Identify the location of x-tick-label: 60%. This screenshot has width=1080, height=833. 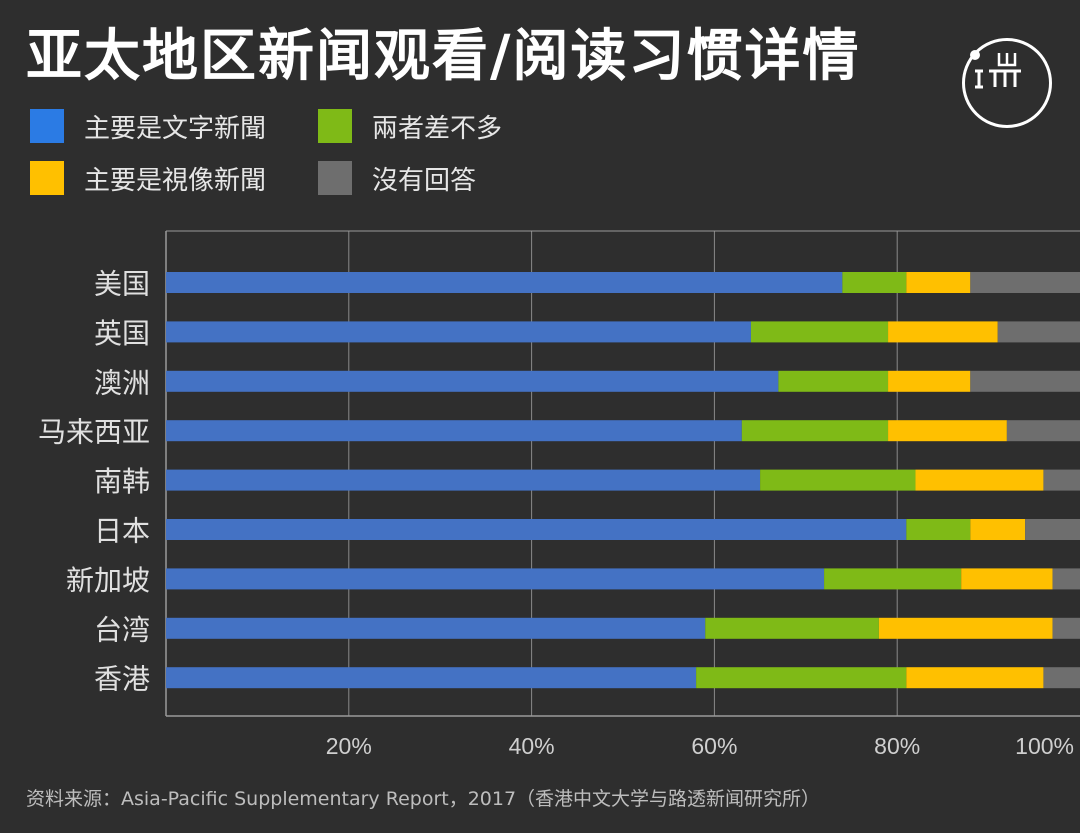
(714, 746).